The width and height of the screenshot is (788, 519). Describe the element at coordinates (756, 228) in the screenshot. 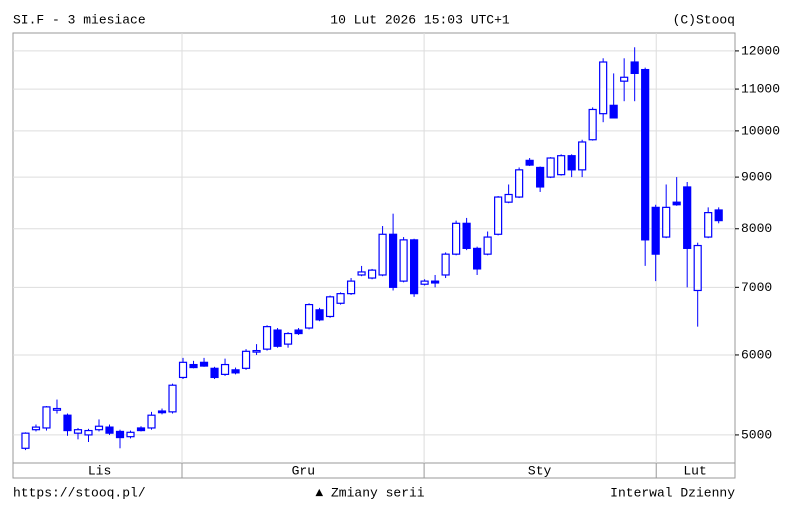

I see `y-tick-label: 8000` at that location.